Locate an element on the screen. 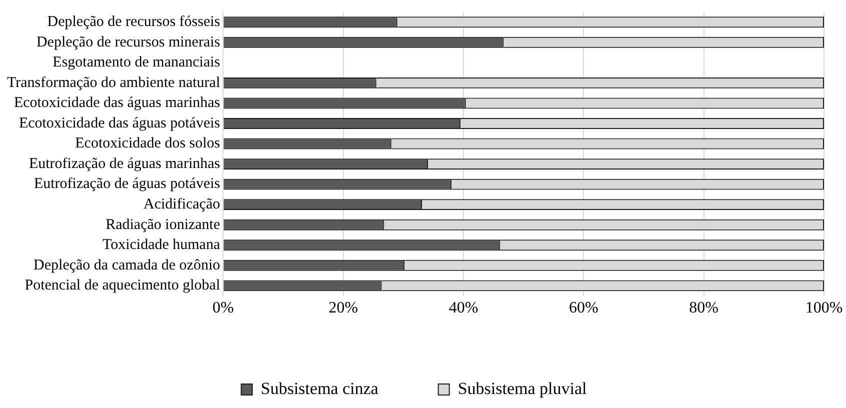 The image size is (846, 408). y-tick-label: Depleção de recursos fósseis is located at coordinates (133, 22).